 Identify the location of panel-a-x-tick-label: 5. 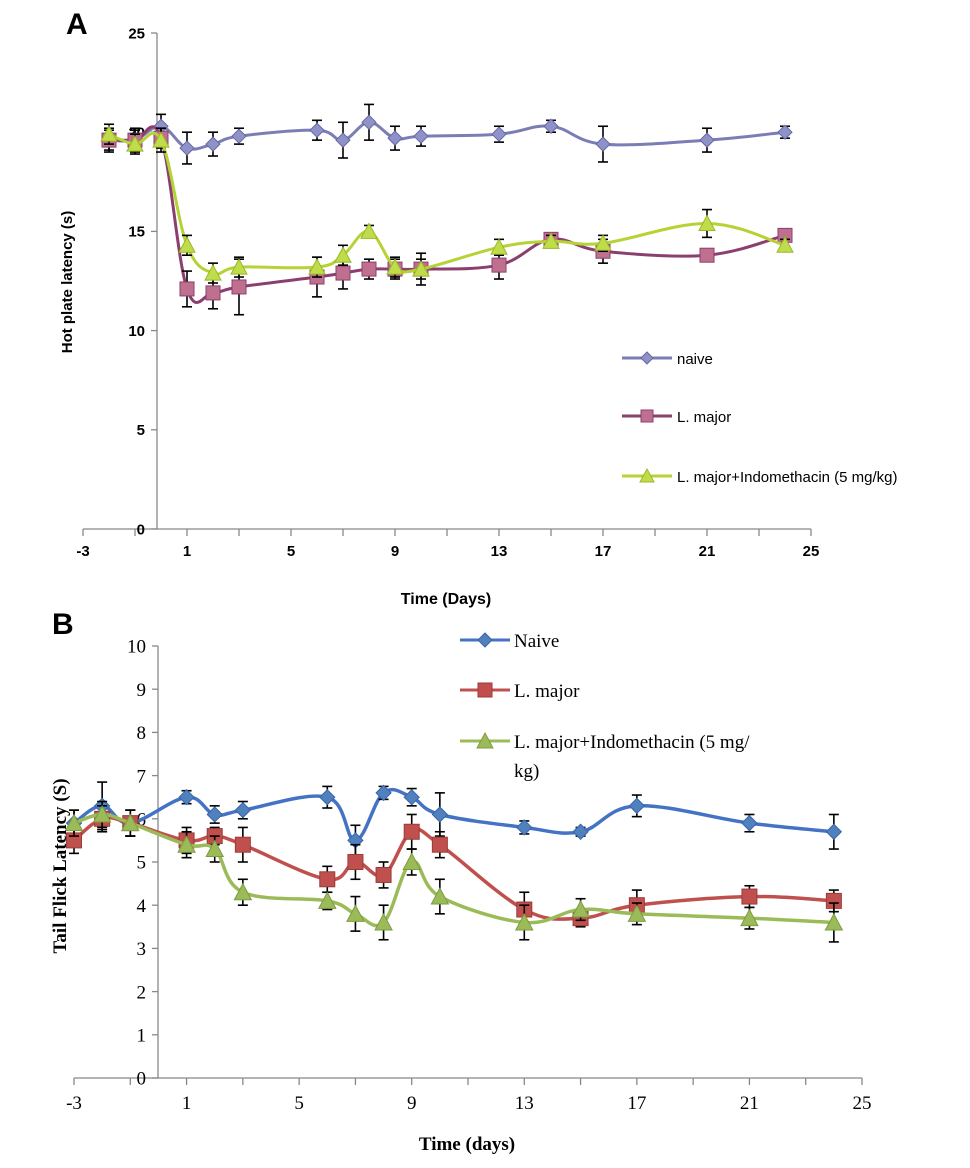
(291, 551).